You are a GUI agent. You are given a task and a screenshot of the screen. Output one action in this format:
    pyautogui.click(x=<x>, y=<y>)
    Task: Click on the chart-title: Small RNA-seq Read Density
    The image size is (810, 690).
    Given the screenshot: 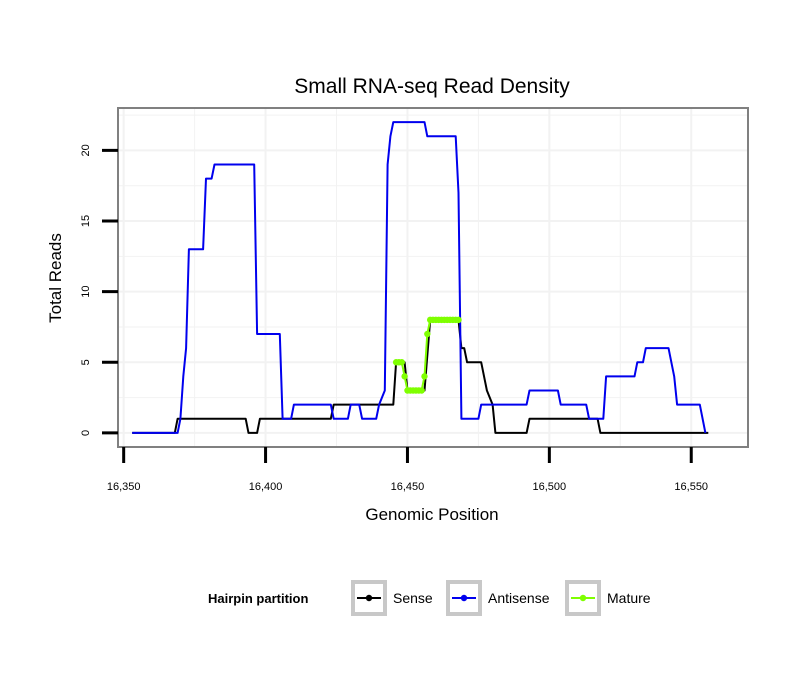 What is the action you would take?
    pyautogui.click(x=432, y=86)
    